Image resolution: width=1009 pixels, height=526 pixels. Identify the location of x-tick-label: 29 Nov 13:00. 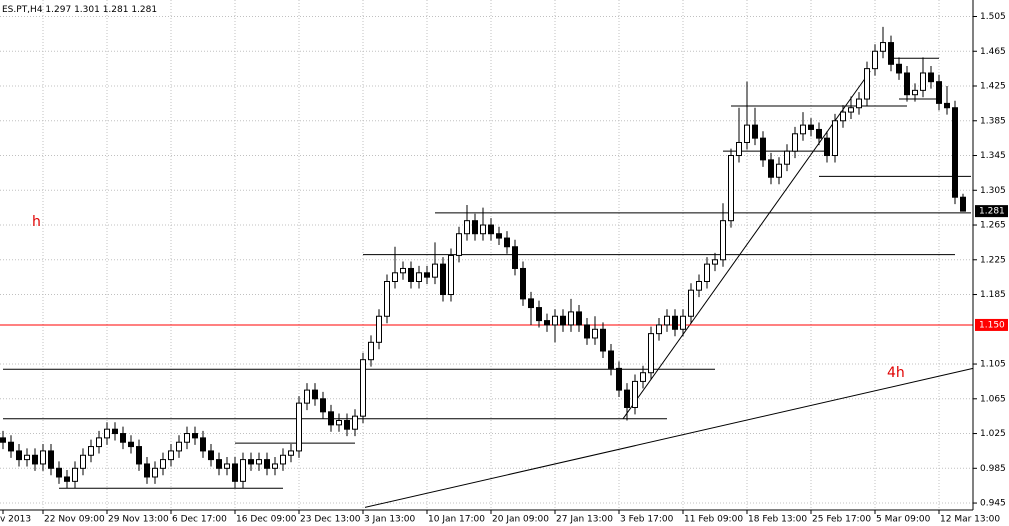
(138, 520).